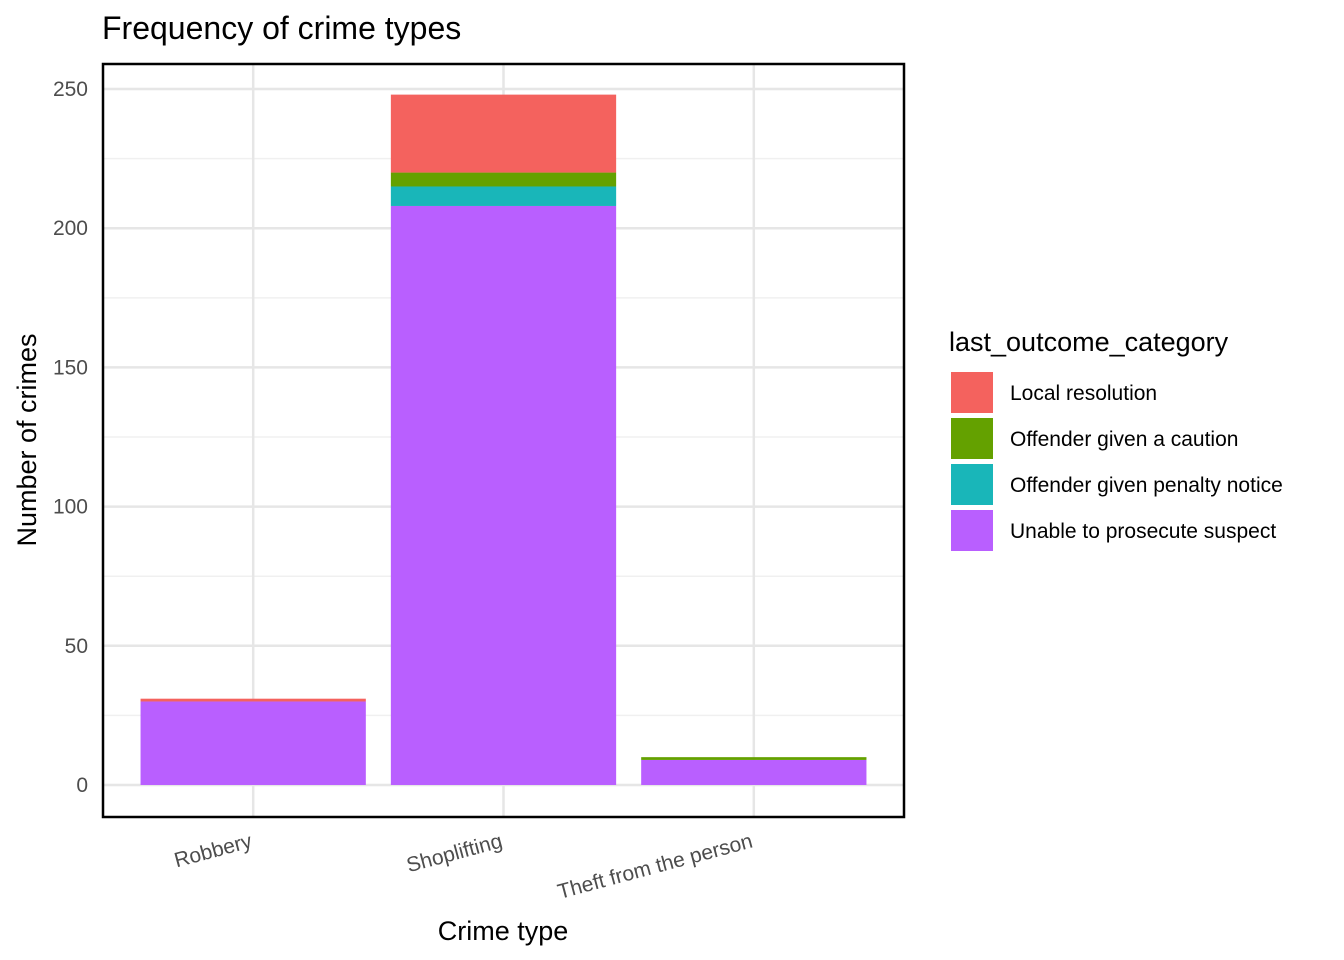 This screenshot has width=1344, height=960. Describe the element at coordinates (70, 367) in the screenshot. I see `y-tick-label: 150` at that location.